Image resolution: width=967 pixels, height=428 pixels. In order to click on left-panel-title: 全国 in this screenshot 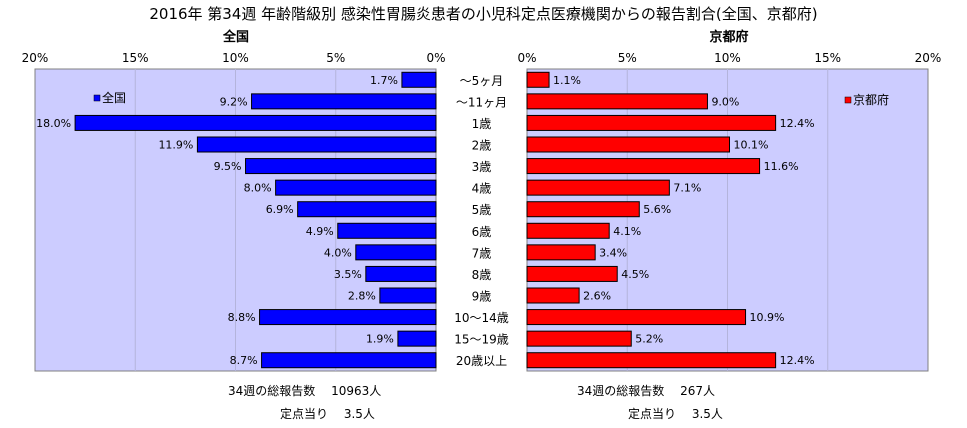, I will do `click(235, 37)`.